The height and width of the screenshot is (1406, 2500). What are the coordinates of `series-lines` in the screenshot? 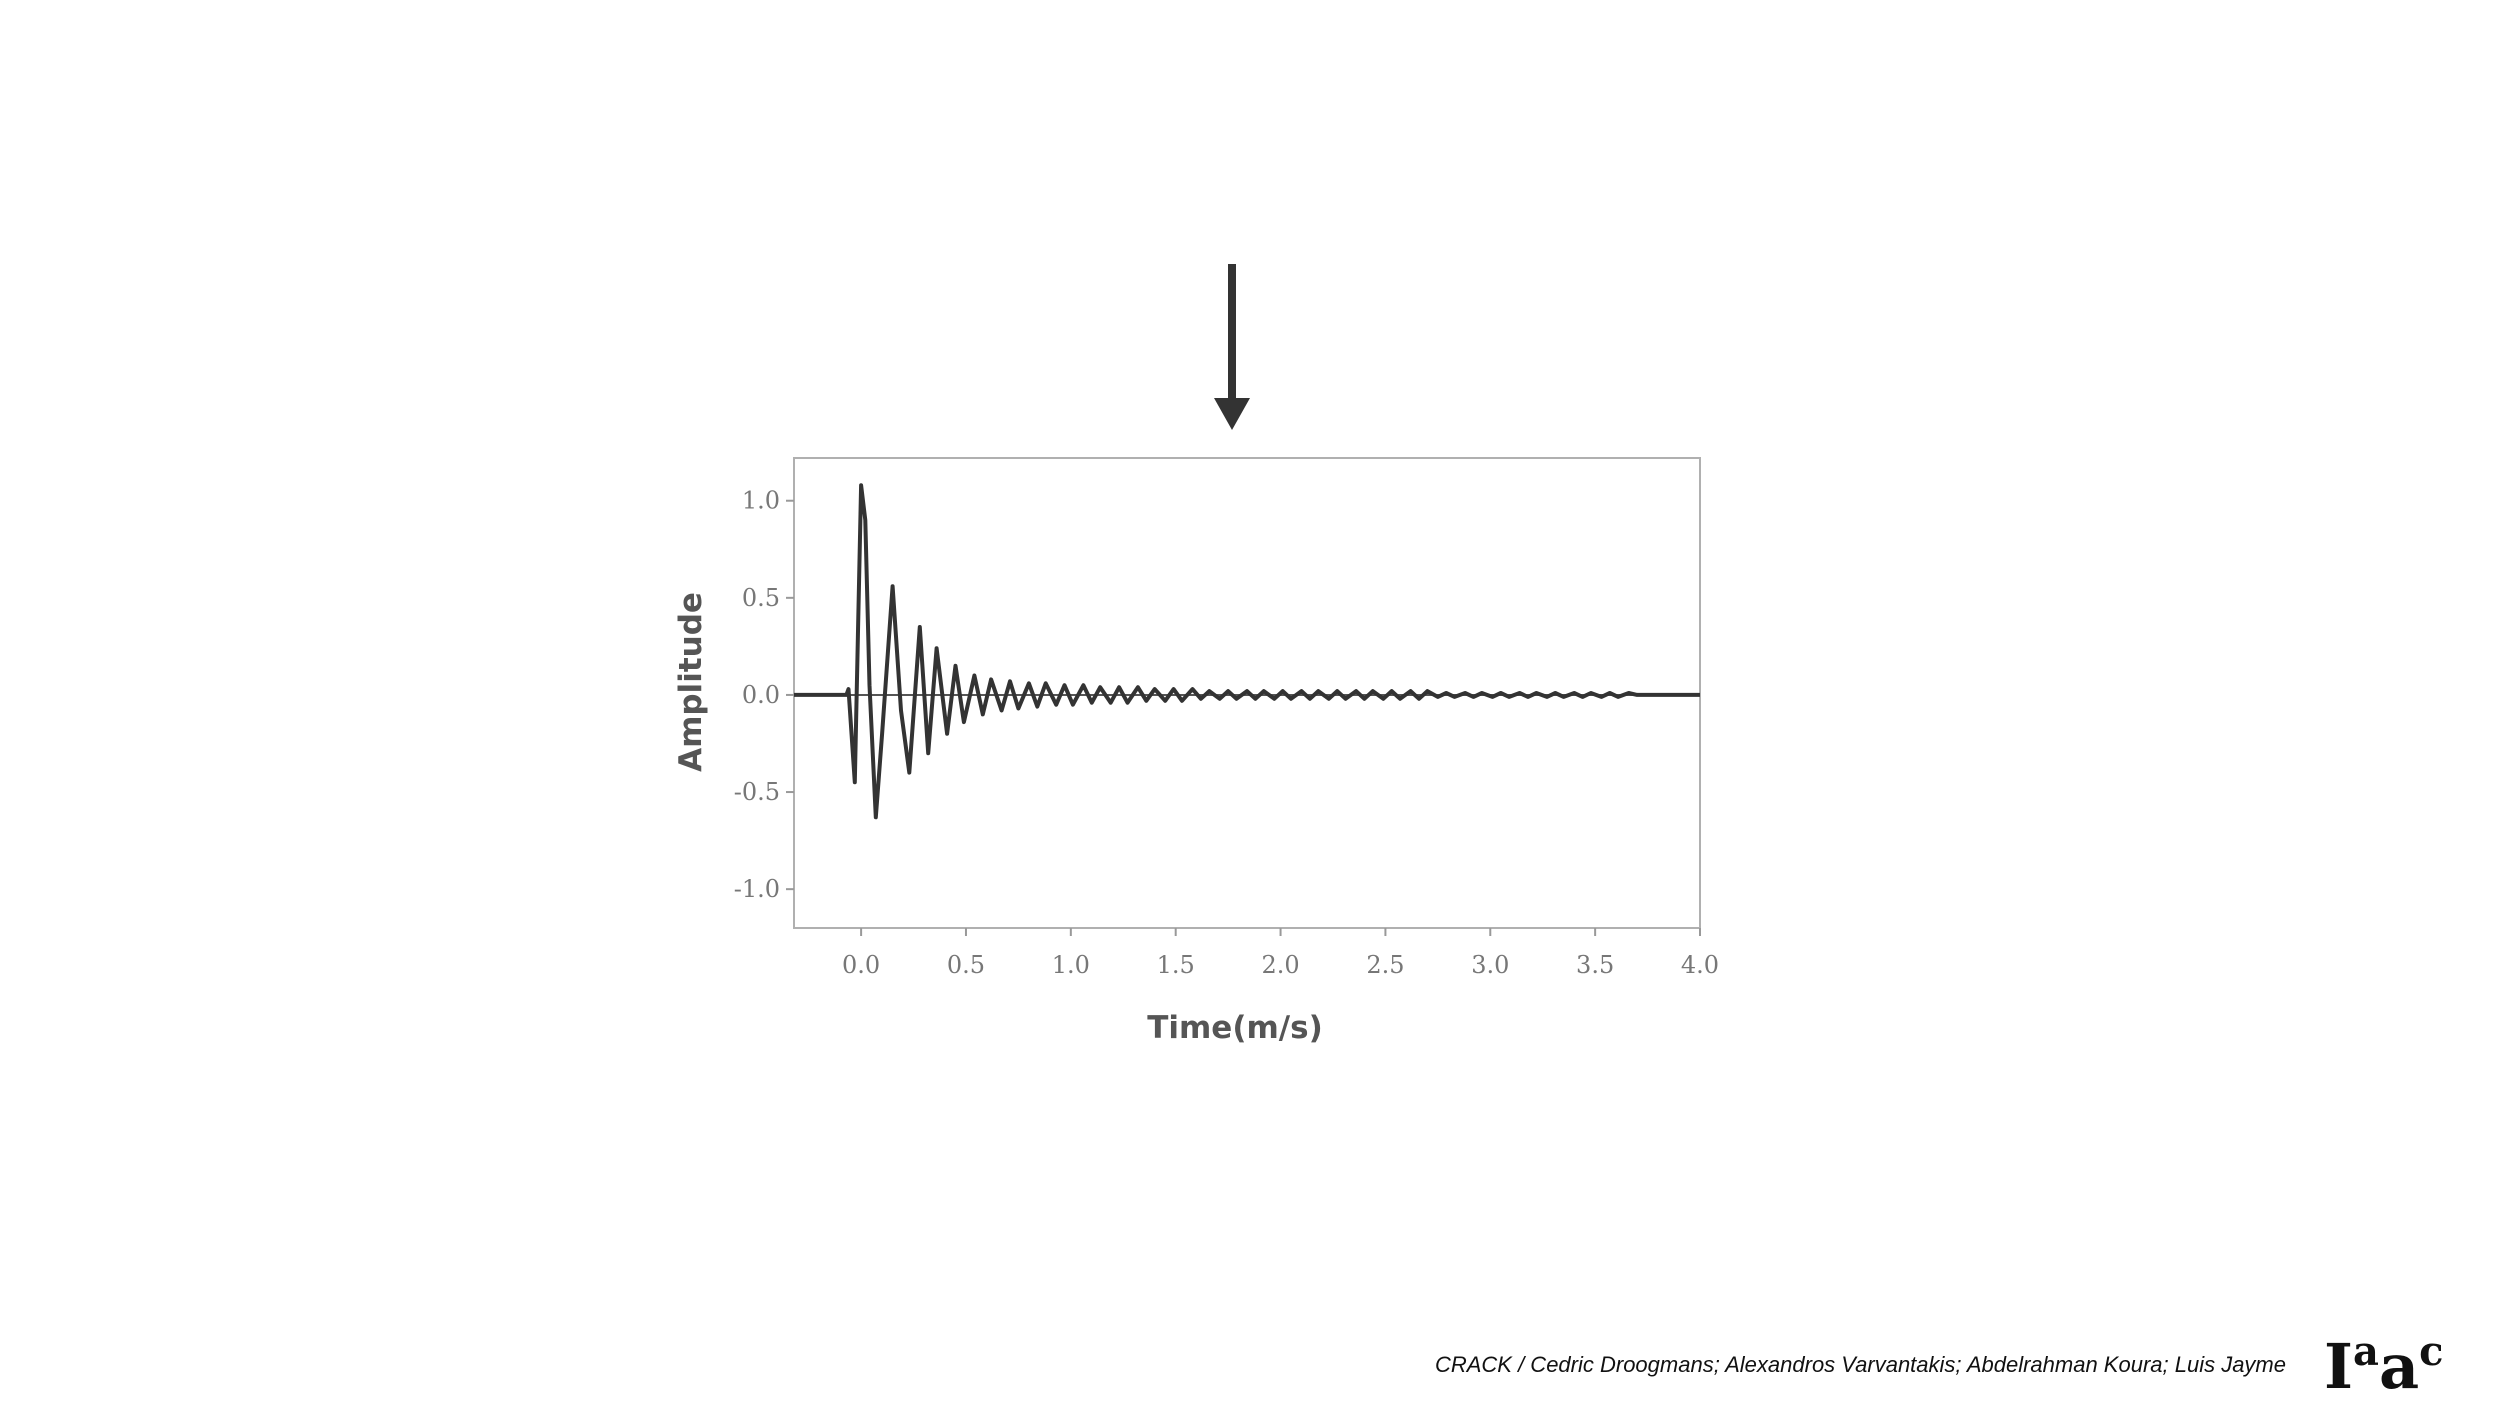 It's located at (1247, 651).